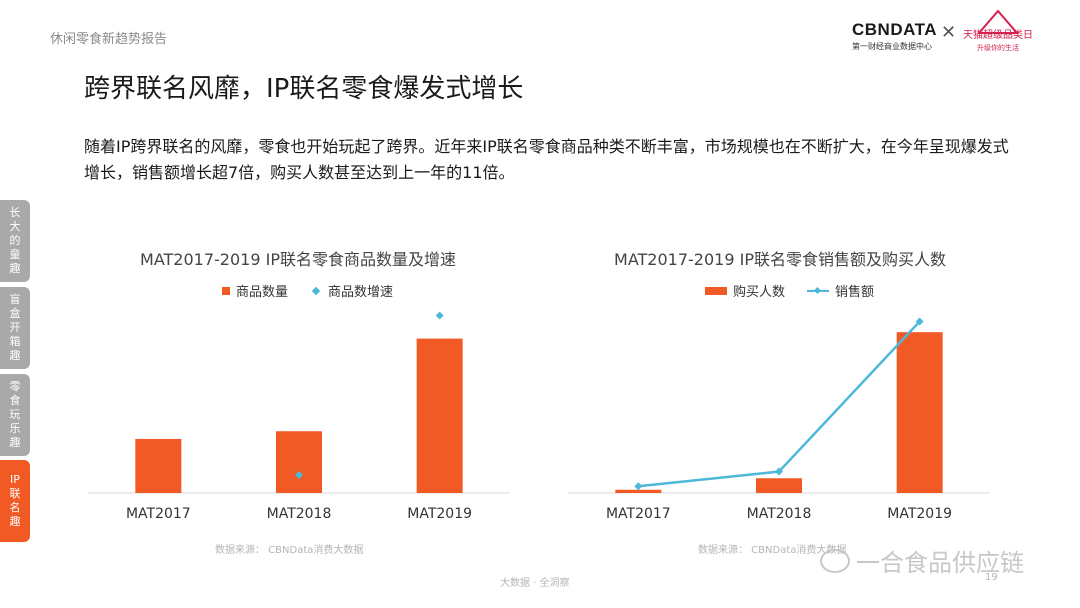 This screenshot has height=608, width=1080. I want to click on side-tab-label: IP联名趣, so click(15, 500).